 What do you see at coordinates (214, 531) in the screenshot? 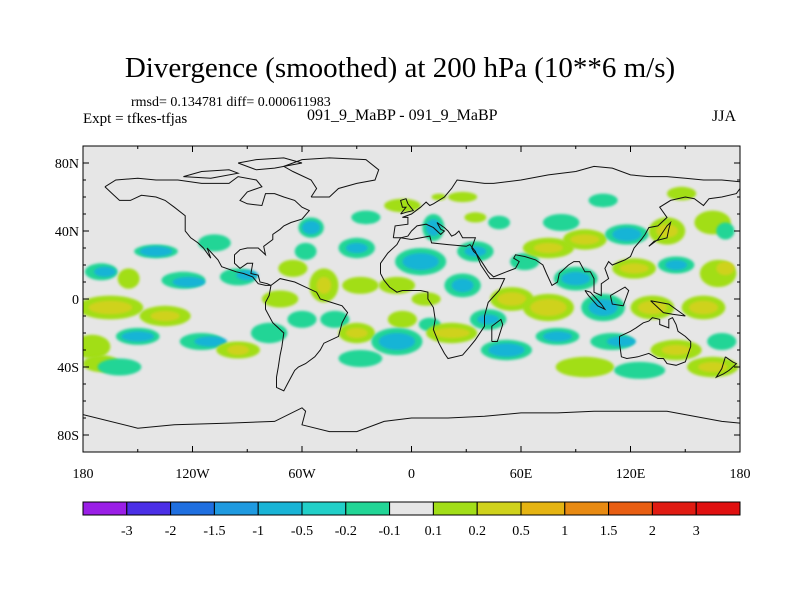
I see `colorbar-label: -1.5` at bounding box center [214, 531].